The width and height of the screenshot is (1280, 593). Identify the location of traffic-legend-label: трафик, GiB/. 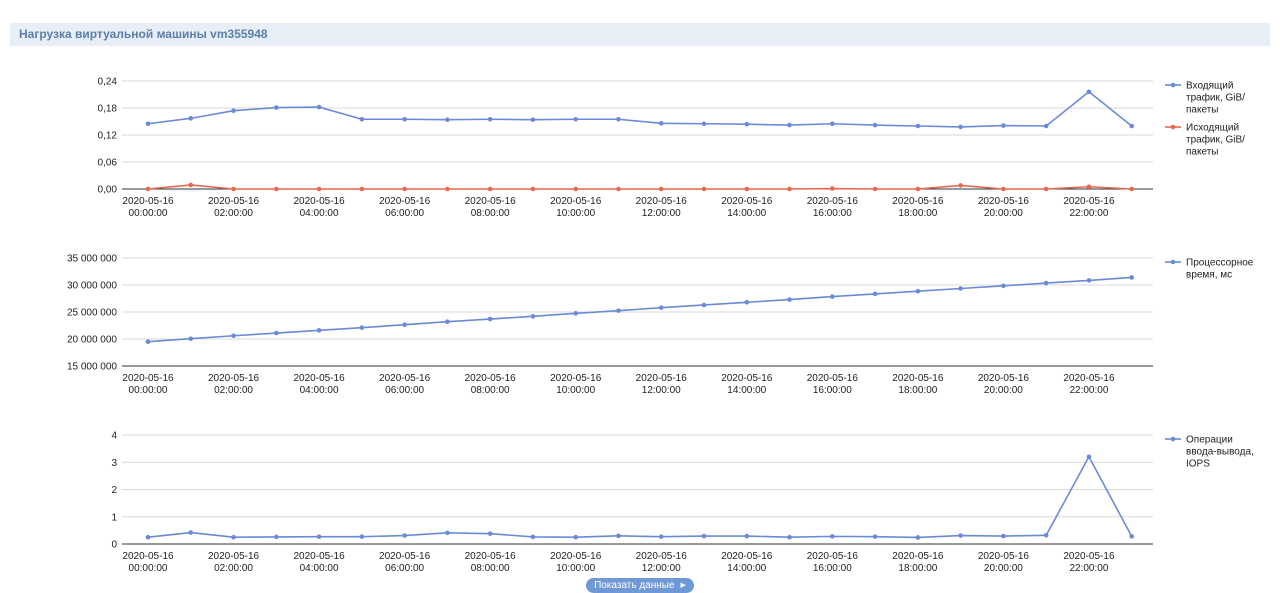
(1215, 140).